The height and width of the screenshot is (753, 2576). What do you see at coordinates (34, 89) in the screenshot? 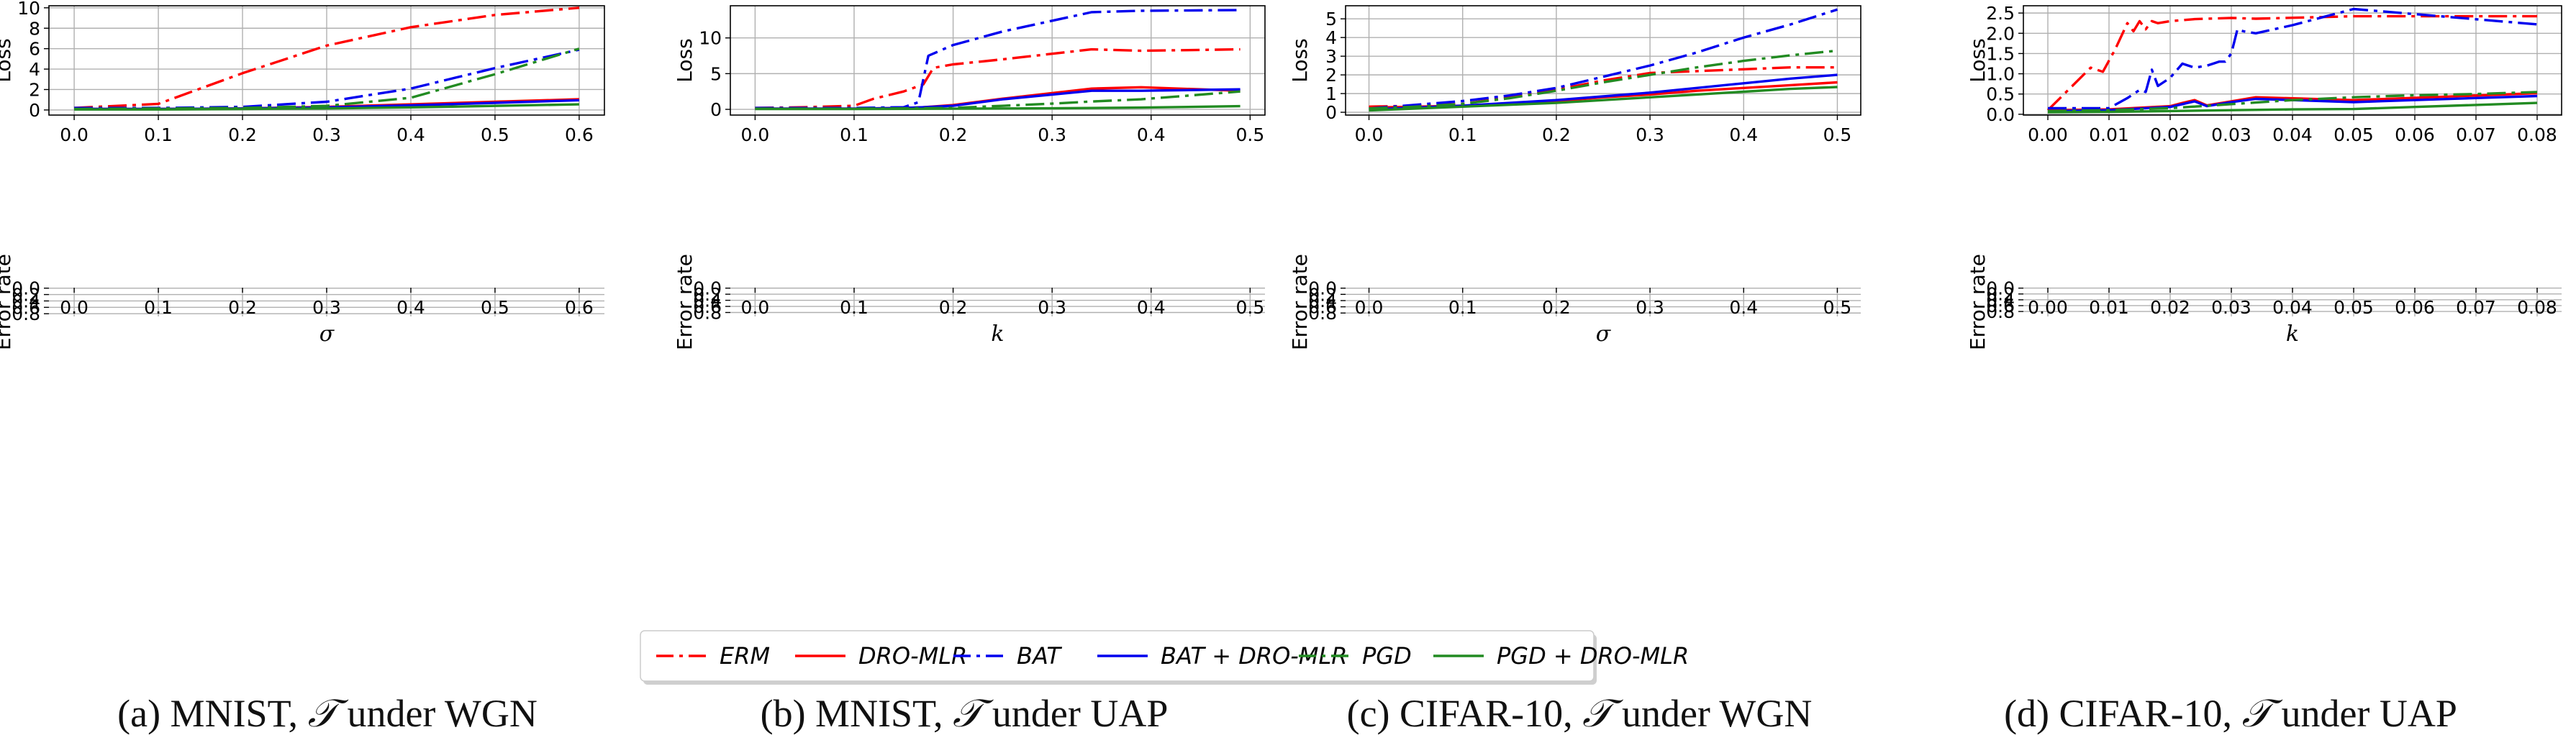
I see `y-tick-label: 2` at bounding box center [34, 89].